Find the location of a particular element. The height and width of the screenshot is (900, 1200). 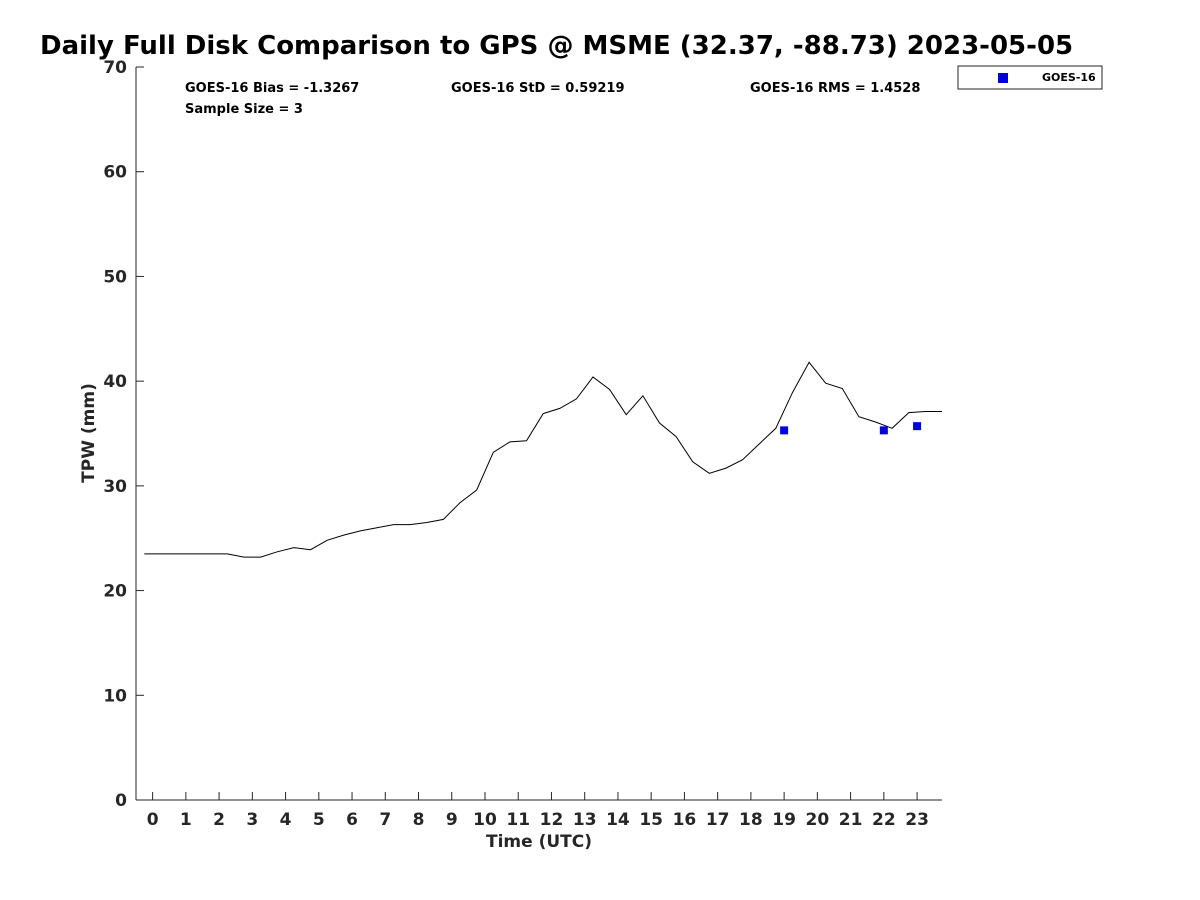

y-axis-label: TPW (mm) is located at coordinates (89, 433).